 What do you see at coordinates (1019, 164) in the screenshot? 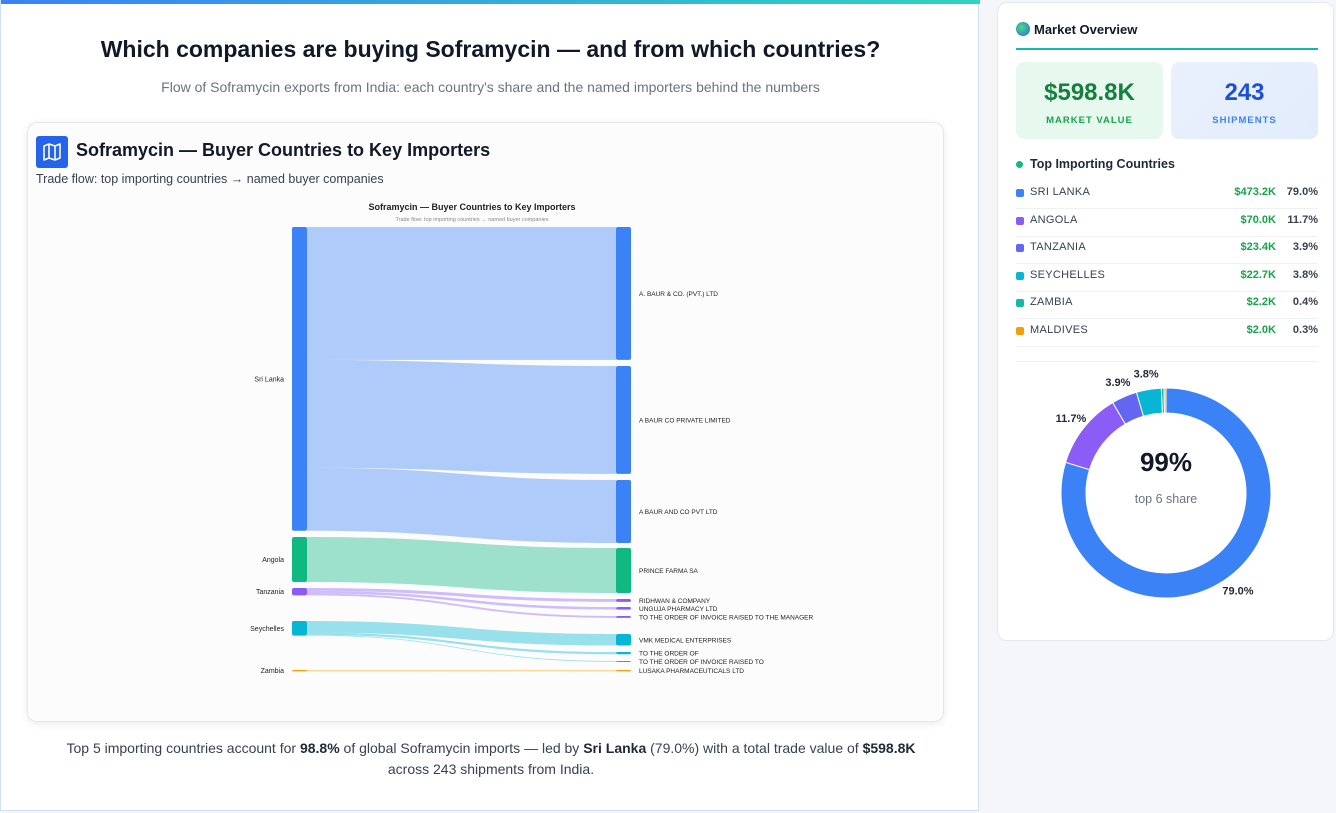
I see `bullet` at bounding box center [1019, 164].